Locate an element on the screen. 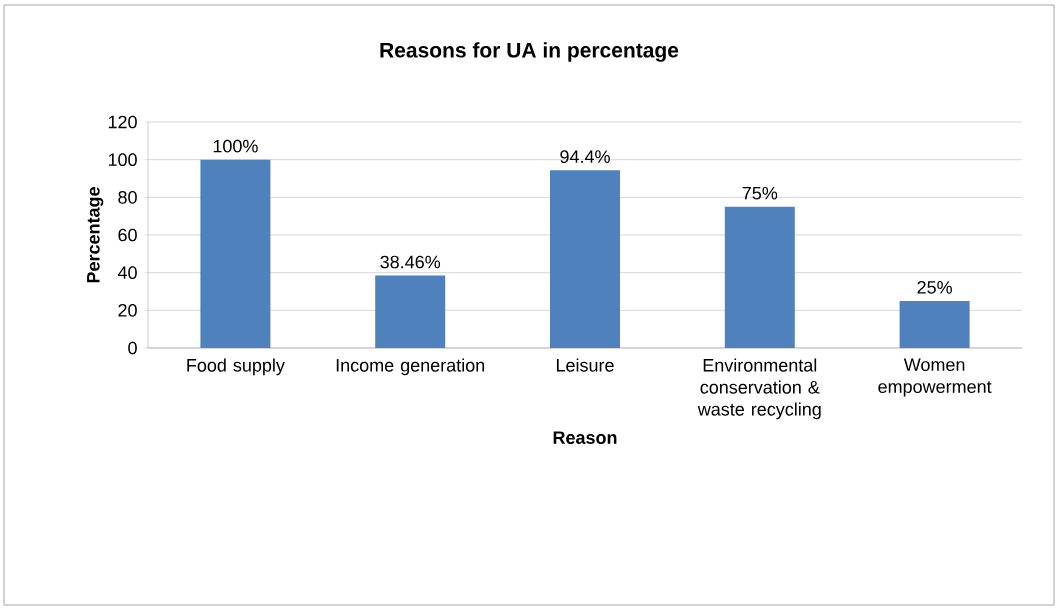  y-tick-label: 40 is located at coordinates (127, 273).